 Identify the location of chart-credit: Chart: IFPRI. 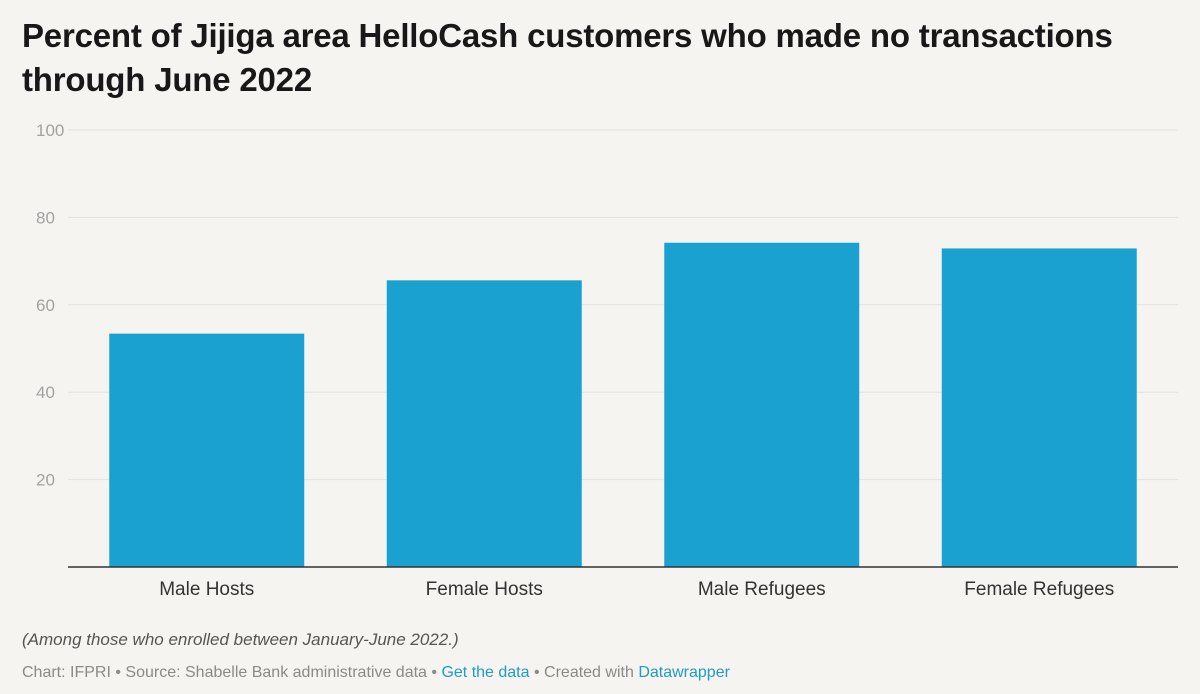
(66, 672).